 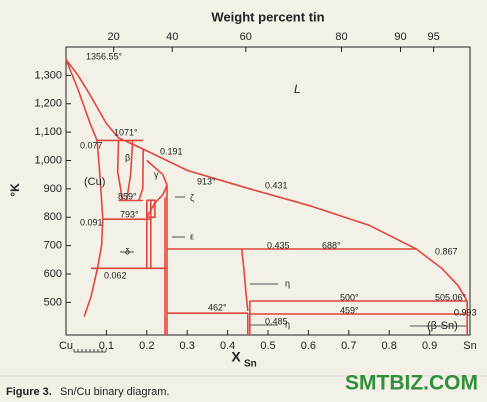 What do you see at coordinates (442, 326) in the screenshot?
I see `annotation: (β-Sn)` at bounding box center [442, 326].